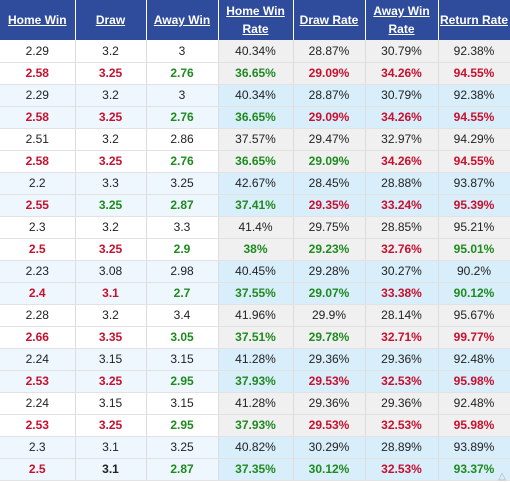 The height and width of the screenshot is (483, 510). Describe the element at coordinates (474, 425) in the screenshot. I see `cell-value: 95.98%` at that location.